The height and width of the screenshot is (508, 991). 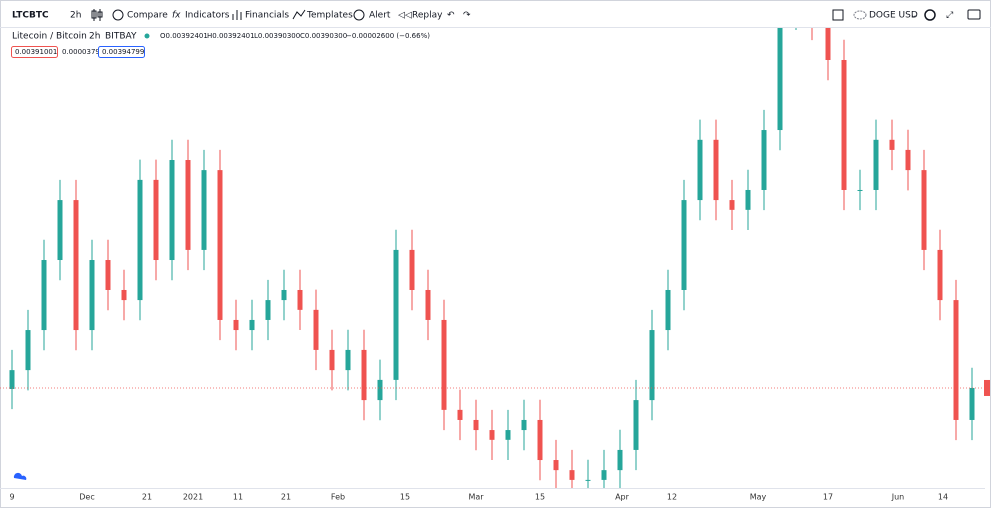 What do you see at coordinates (193, 497) in the screenshot?
I see `x-axis-label: 2021` at bounding box center [193, 497].